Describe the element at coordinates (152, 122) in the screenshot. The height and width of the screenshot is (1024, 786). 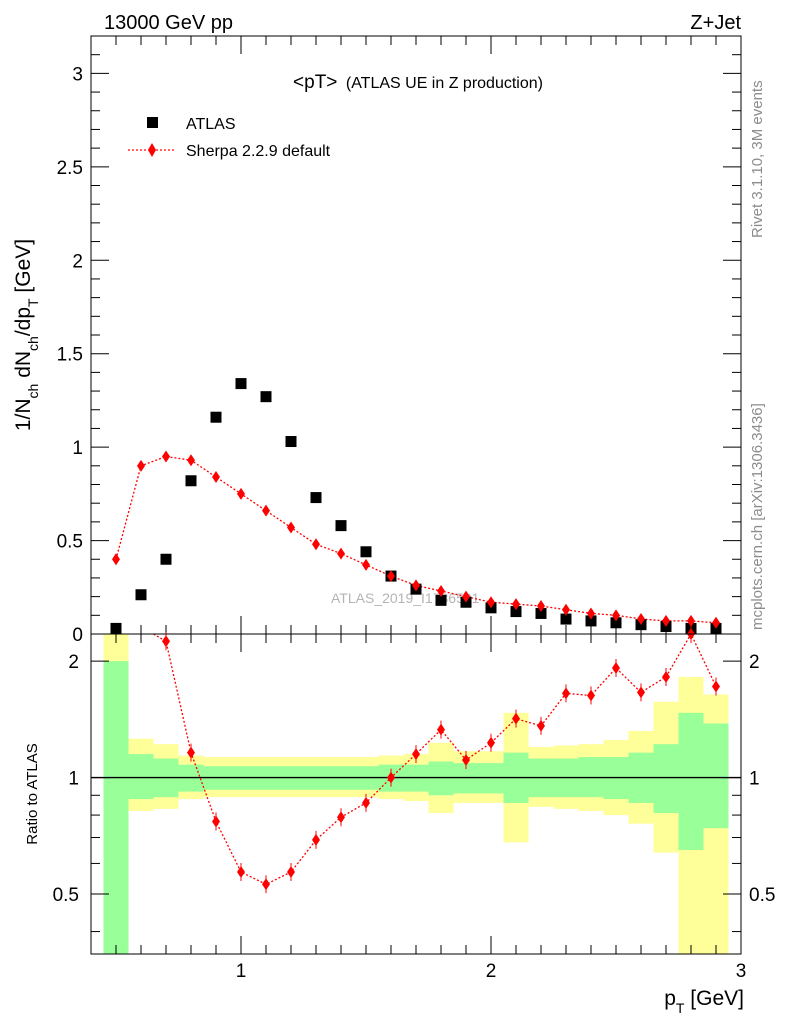
I see `legend-atlas-marker` at that location.